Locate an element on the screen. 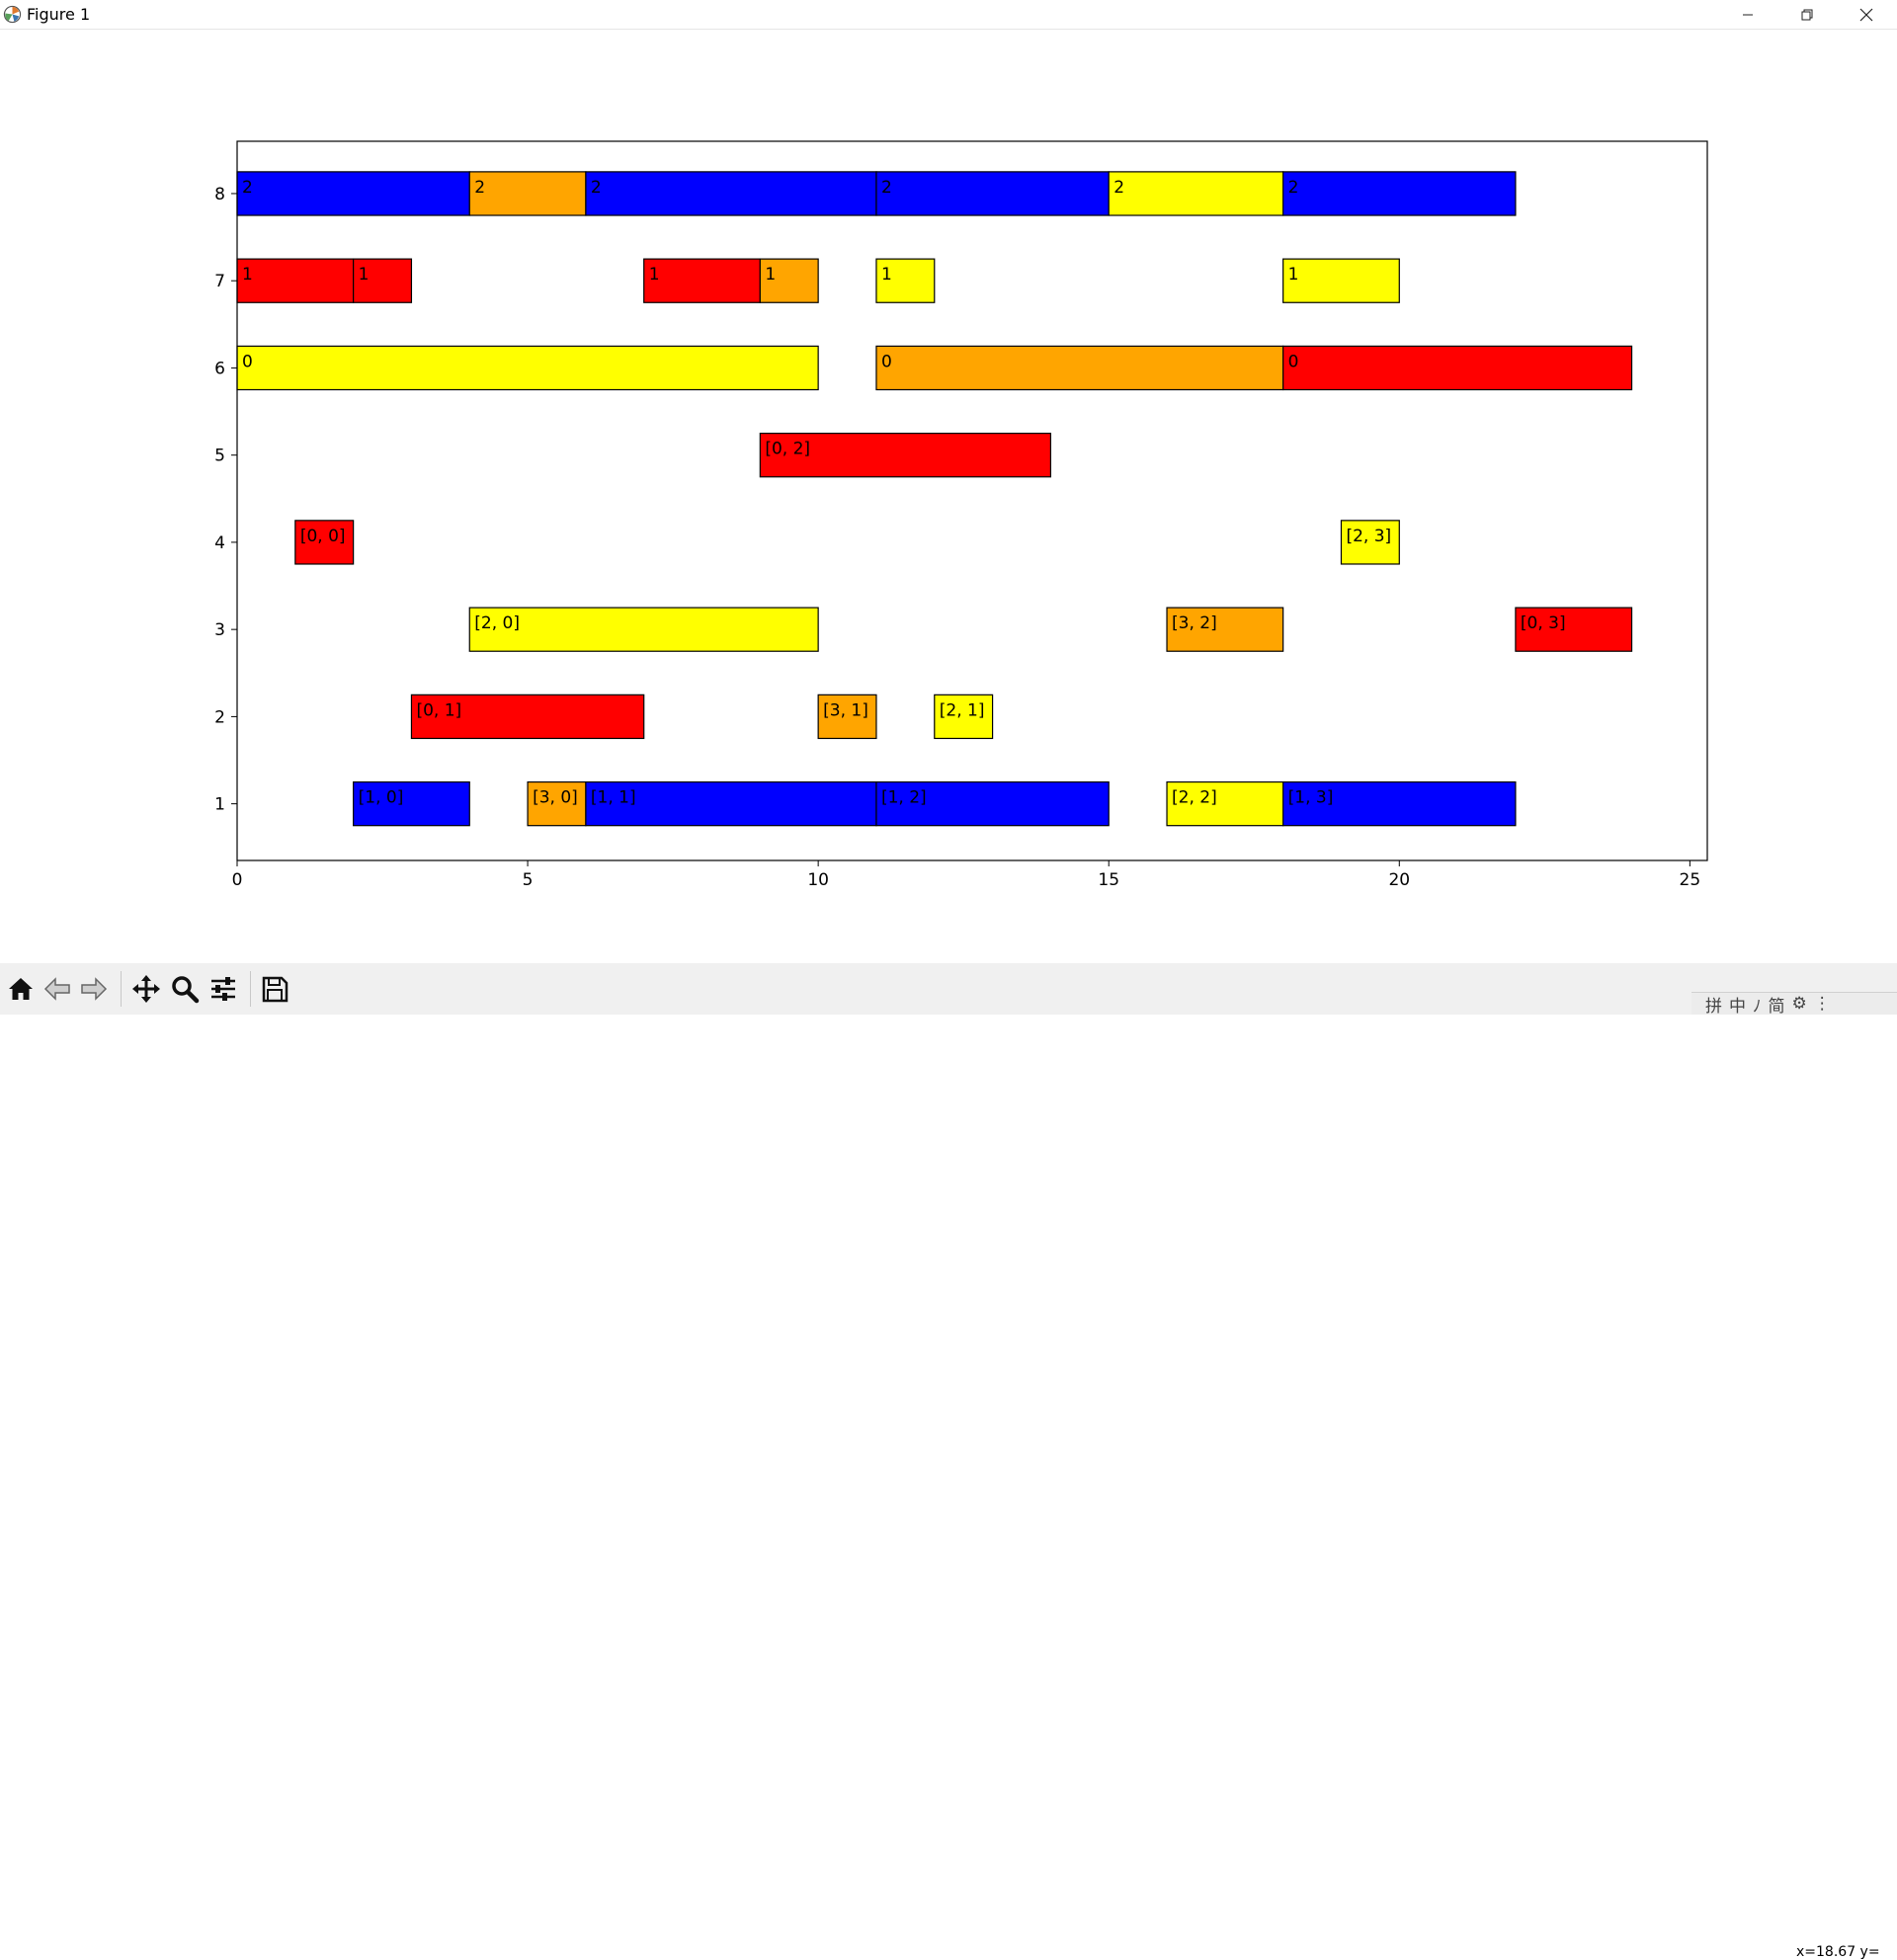 The width and height of the screenshot is (1897, 1960). bar-label: [0, 0] is located at coordinates (323, 536).